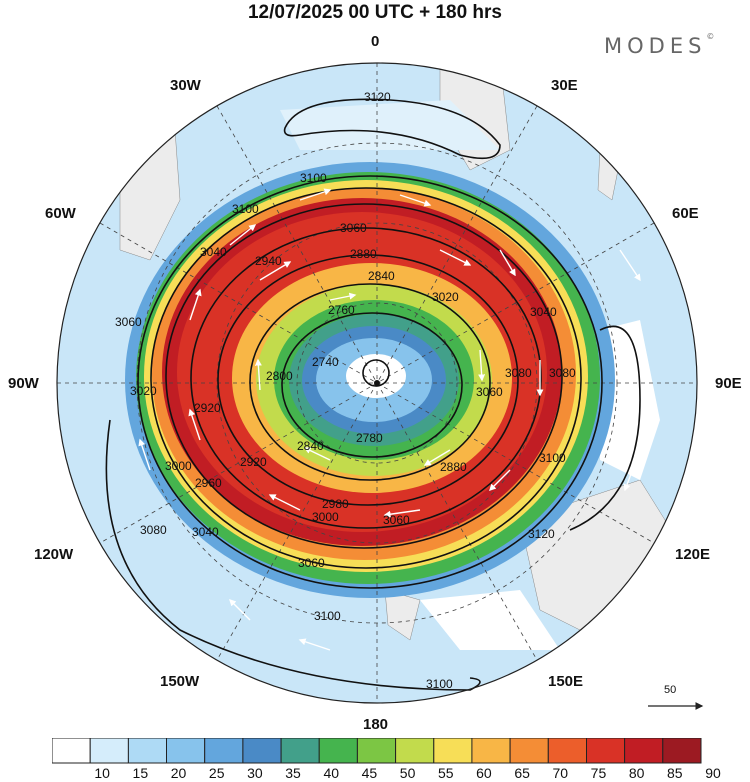  I want to click on polar-calm-core, so click(376, 376).